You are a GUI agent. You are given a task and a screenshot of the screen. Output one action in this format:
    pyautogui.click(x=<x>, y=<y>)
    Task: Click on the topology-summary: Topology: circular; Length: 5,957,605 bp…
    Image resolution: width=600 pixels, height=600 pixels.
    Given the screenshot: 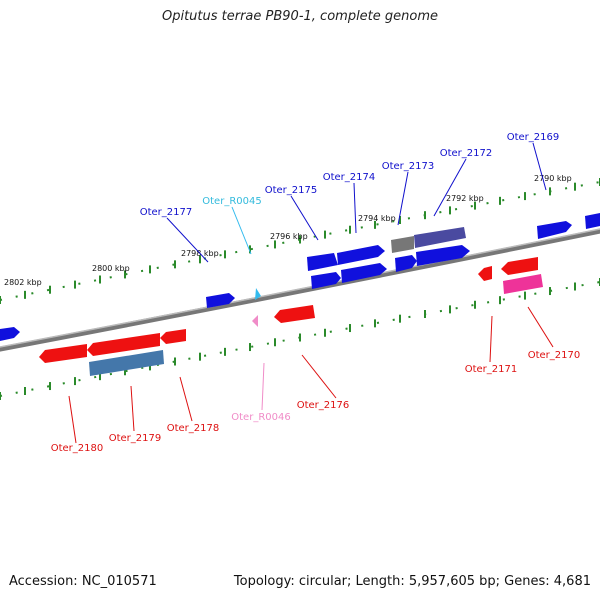 What is the action you would take?
    pyautogui.click(x=412, y=581)
    